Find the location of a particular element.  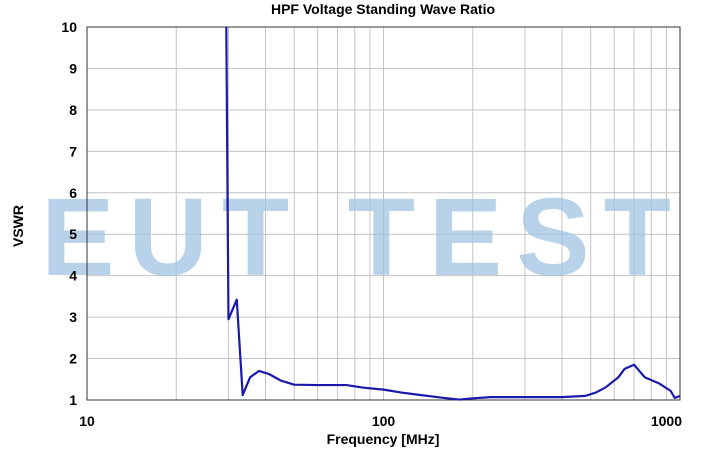

y-tick-label: 1 is located at coordinates (73, 400).